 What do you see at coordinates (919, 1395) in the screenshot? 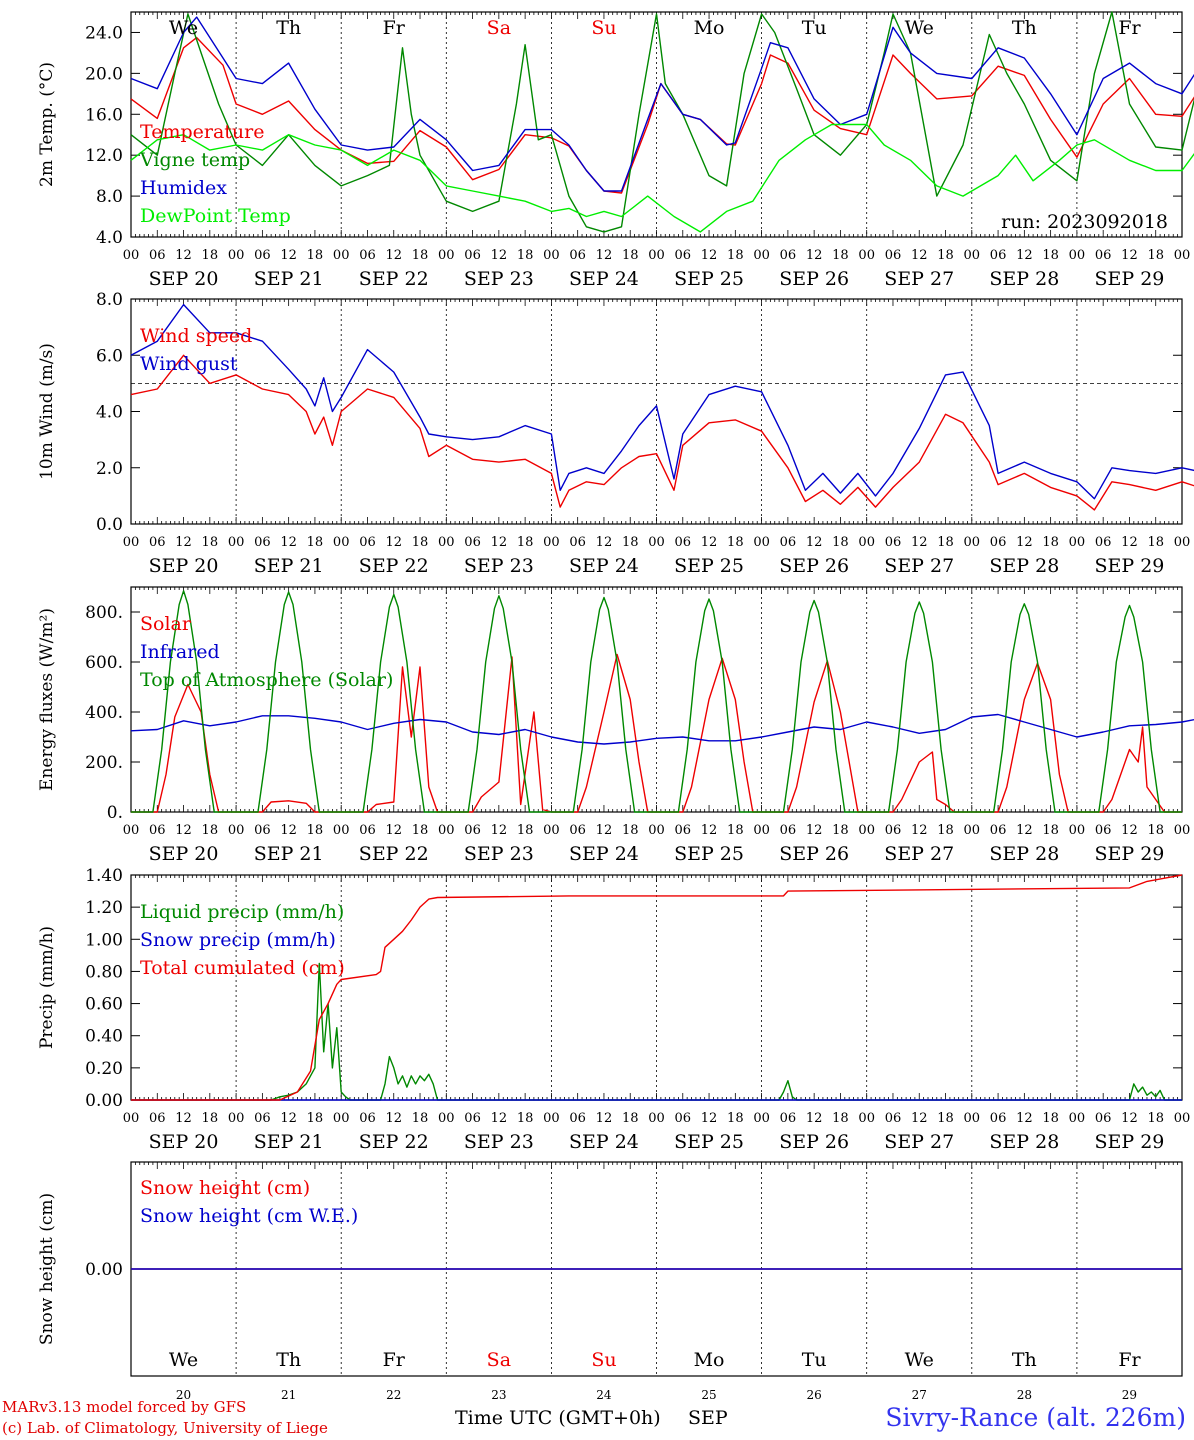
I see `day-number-label: 27` at bounding box center [919, 1395].